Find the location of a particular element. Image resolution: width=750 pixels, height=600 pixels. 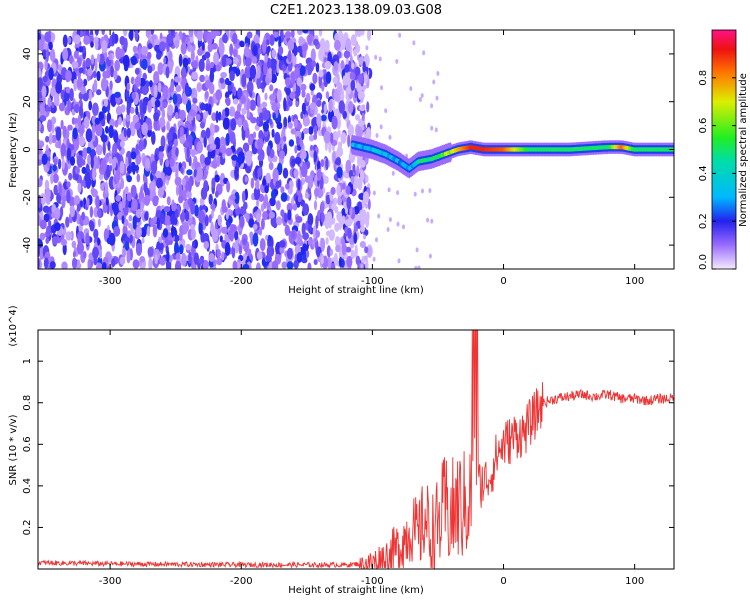

colorbar-ticks: 0.0 0.2 0.4 0.6 0.8 is located at coordinates (717, 170).